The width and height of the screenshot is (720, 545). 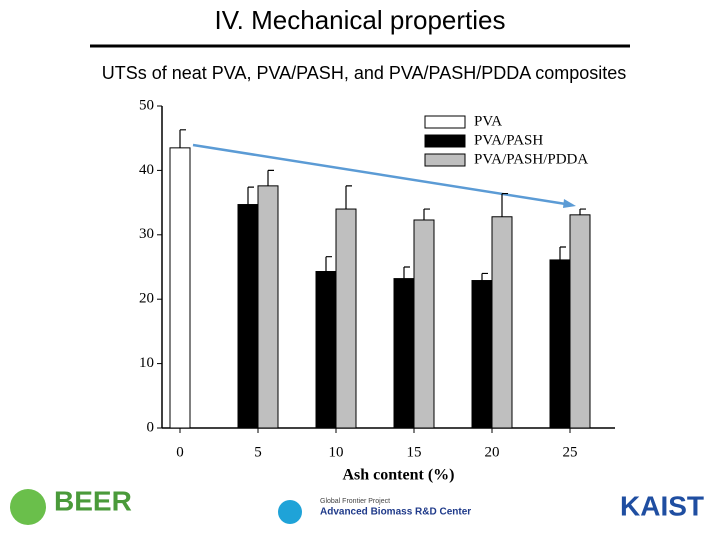 What do you see at coordinates (662, 505) in the screenshot?
I see `logo-kaist: KAIST` at bounding box center [662, 505].